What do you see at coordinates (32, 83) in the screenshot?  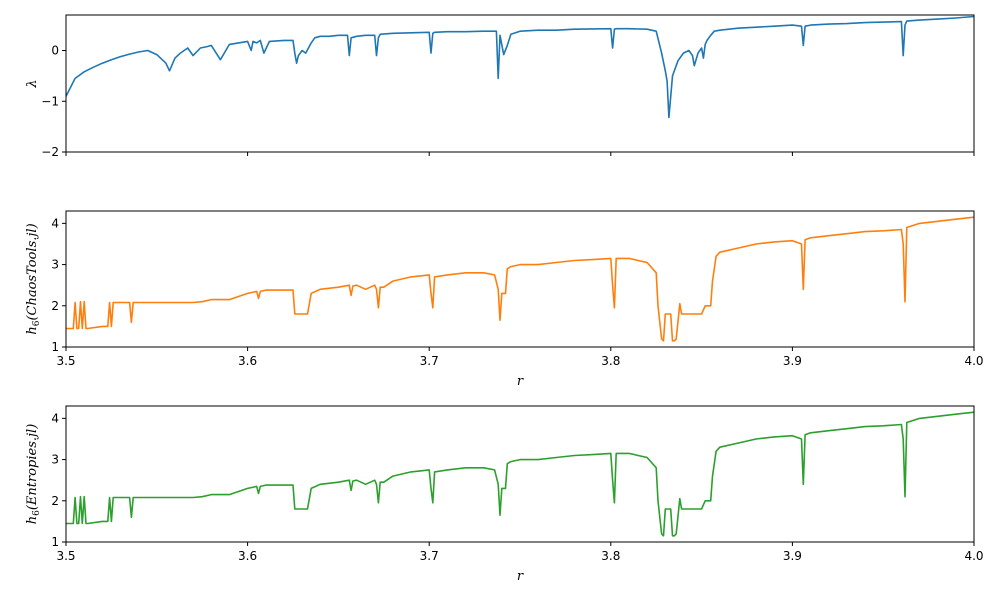 I see `y-axis-label: λ` at bounding box center [32, 83].